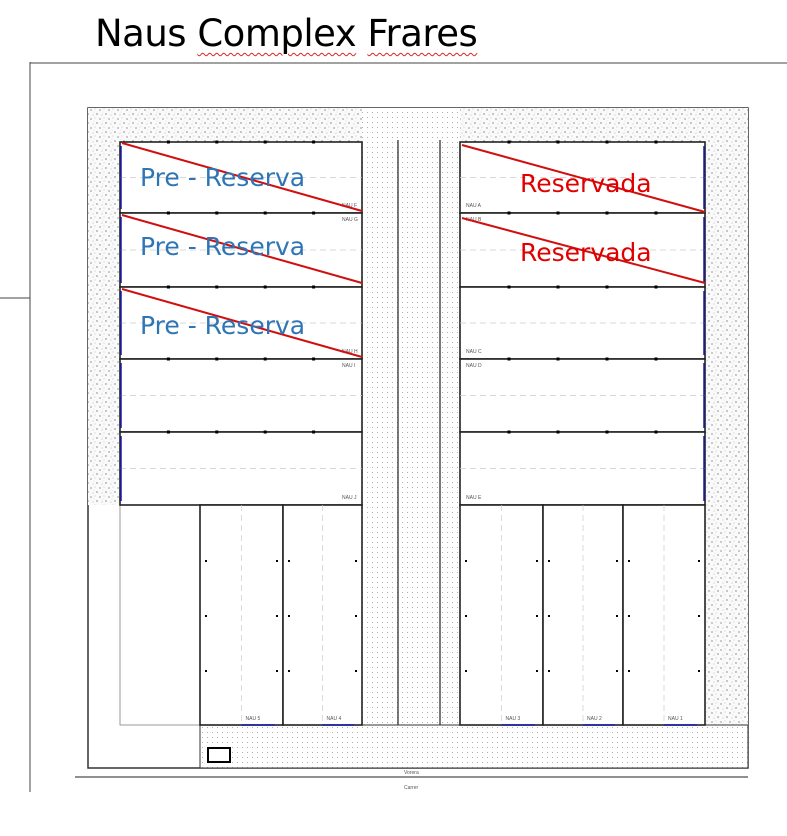 The image size is (787, 836). I want to click on title-word: Complex, so click(277, 33).